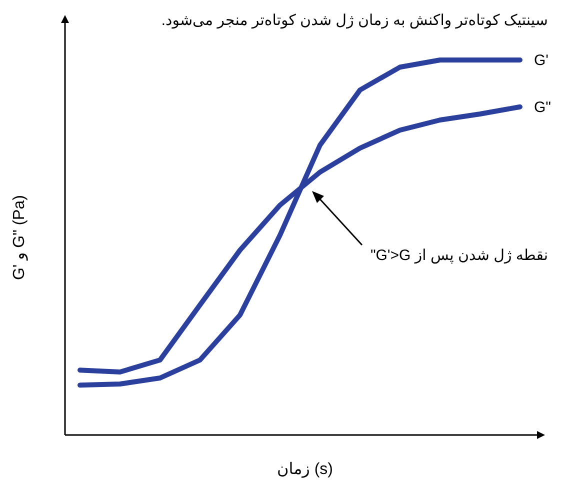  I want to click on series-label: G', so click(541, 60).